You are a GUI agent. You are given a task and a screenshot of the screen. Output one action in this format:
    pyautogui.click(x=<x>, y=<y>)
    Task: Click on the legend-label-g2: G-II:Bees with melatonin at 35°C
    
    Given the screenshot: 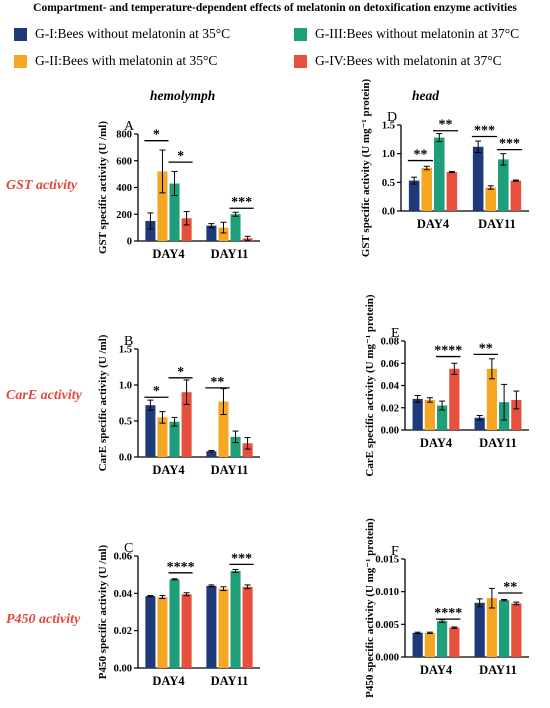 What is the action you would take?
    pyautogui.click(x=126, y=60)
    